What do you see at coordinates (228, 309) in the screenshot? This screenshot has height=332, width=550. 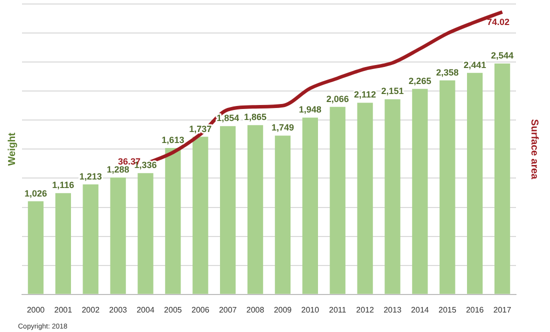 I see `x-tick-label: 2007` at bounding box center [228, 309].